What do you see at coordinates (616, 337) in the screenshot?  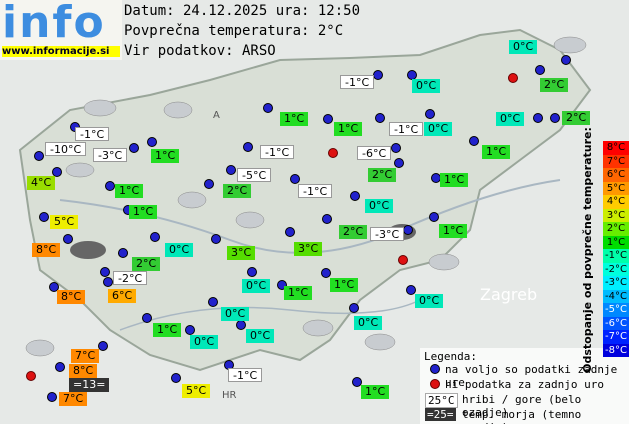 I see `scale-entry: -7°C` at bounding box center [616, 337].